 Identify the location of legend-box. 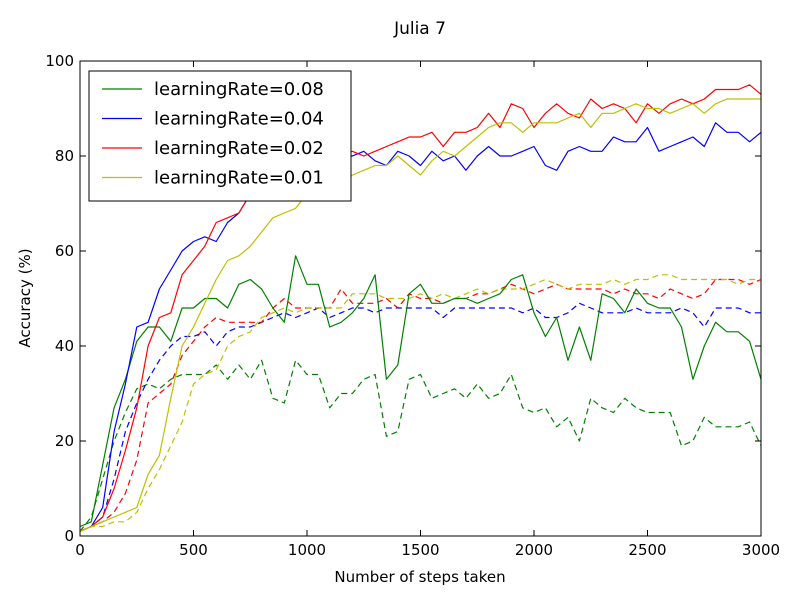
(220, 136).